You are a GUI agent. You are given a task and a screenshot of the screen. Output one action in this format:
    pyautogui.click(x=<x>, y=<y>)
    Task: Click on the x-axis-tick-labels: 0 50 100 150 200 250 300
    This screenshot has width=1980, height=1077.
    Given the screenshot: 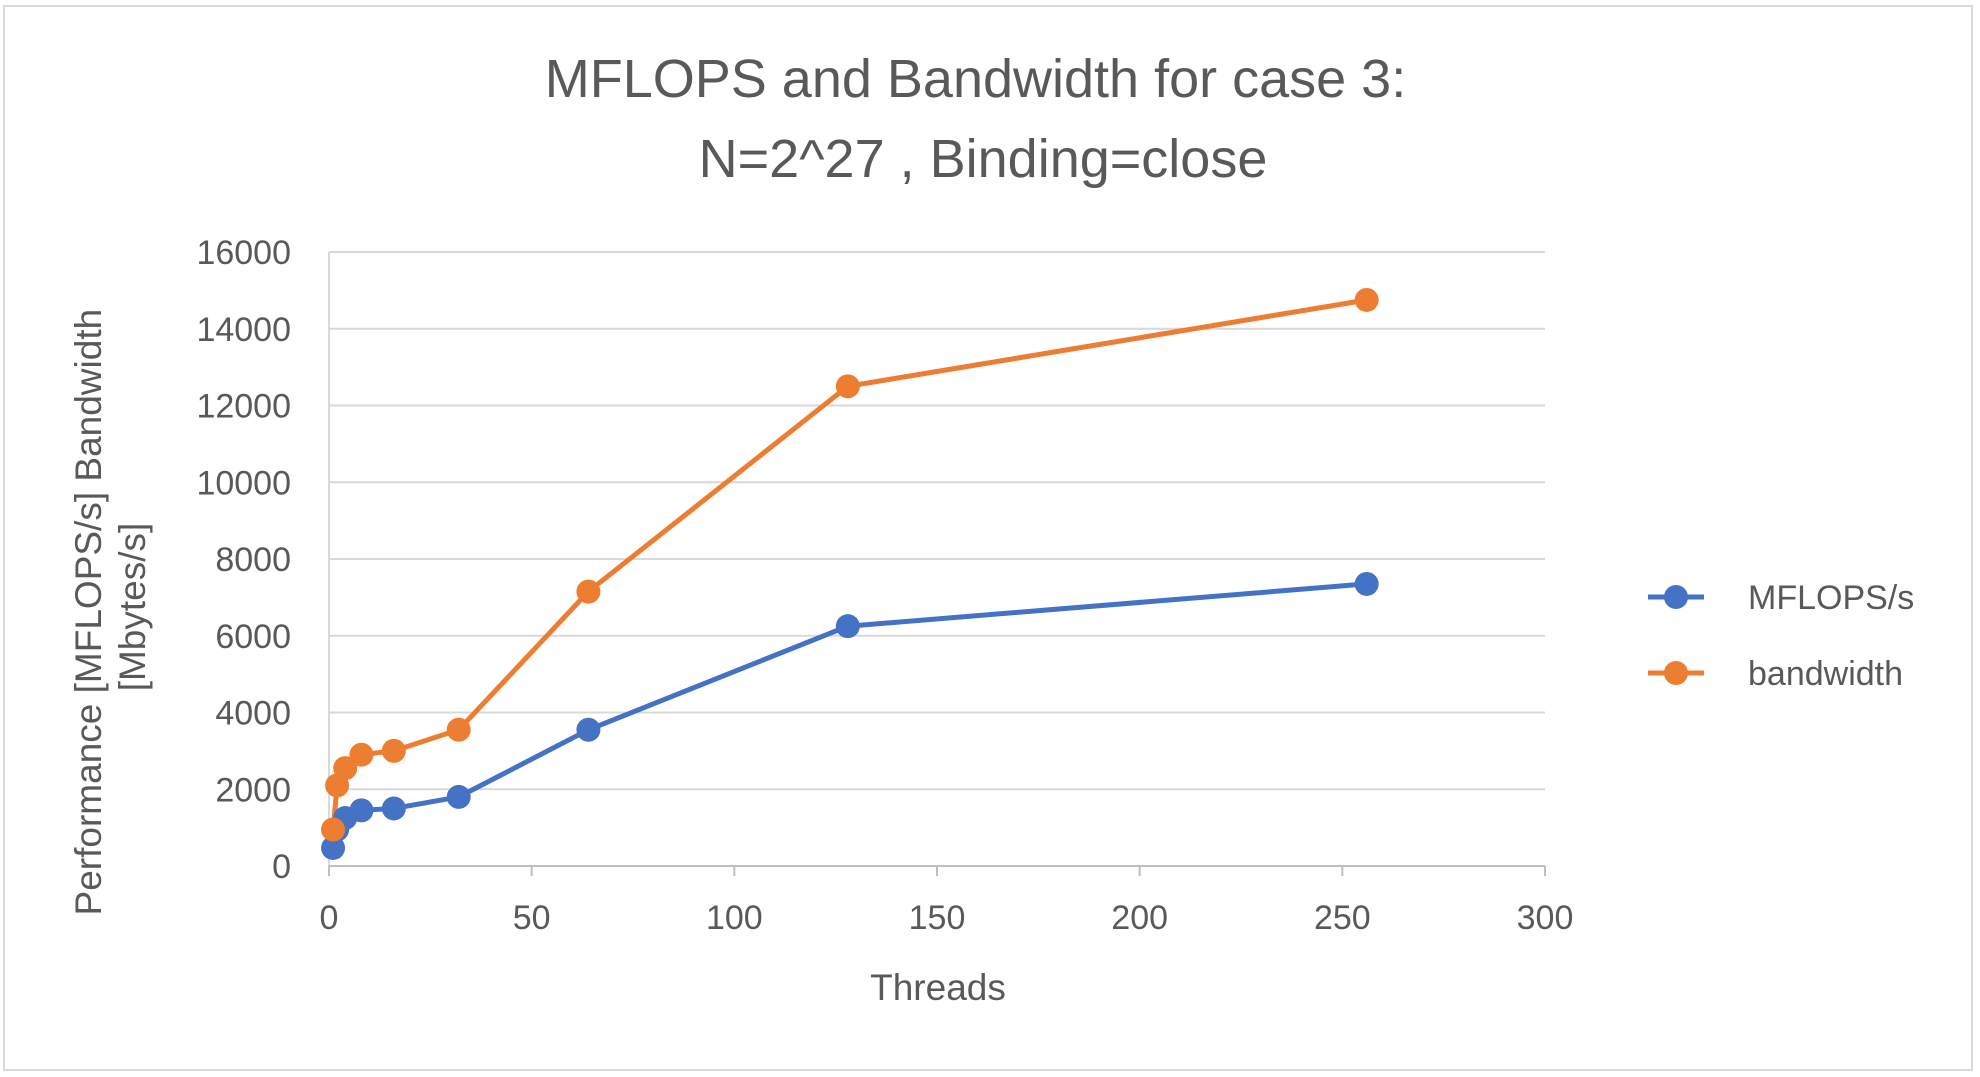 What is the action you would take?
    pyautogui.click(x=947, y=918)
    